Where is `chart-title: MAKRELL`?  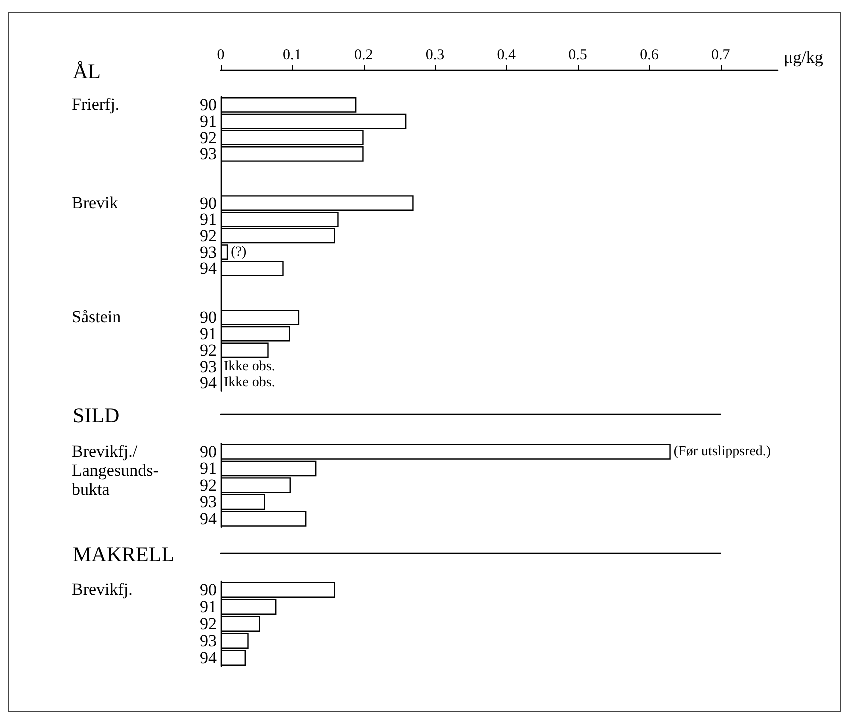
chart-title: MAKRELL is located at coordinates (123, 554).